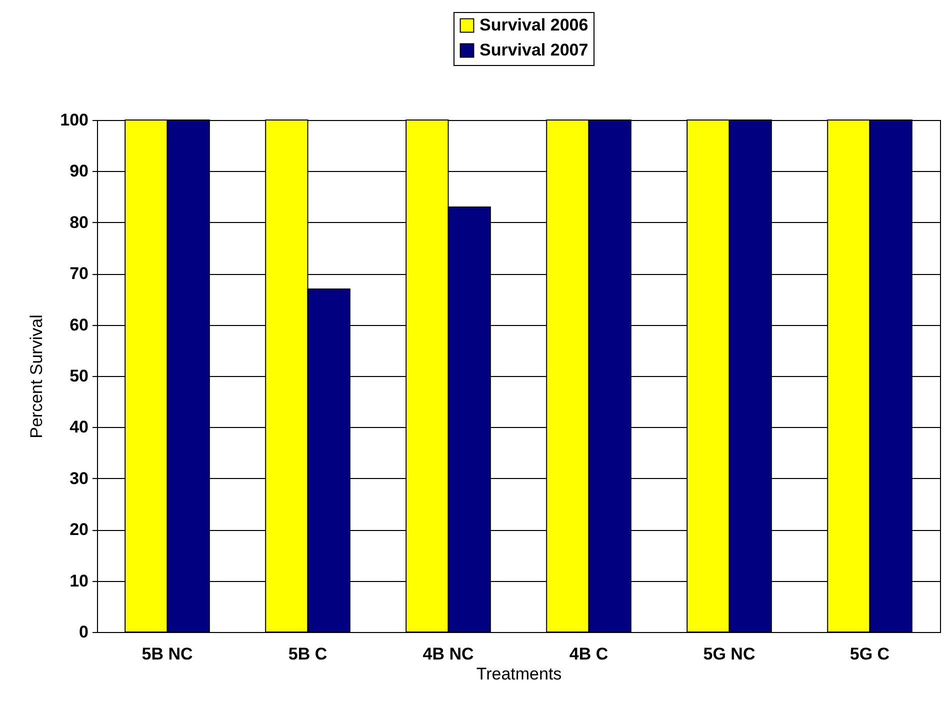  Describe the element at coordinates (79, 530) in the screenshot. I see `y-tick-label: 20` at that location.